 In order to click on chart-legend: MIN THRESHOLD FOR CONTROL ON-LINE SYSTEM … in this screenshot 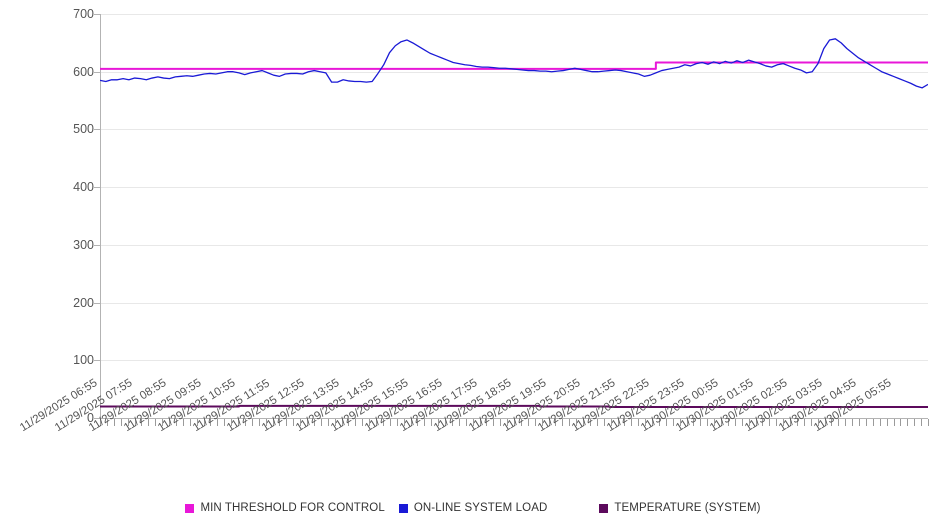, I will do `click(473, 508)`.